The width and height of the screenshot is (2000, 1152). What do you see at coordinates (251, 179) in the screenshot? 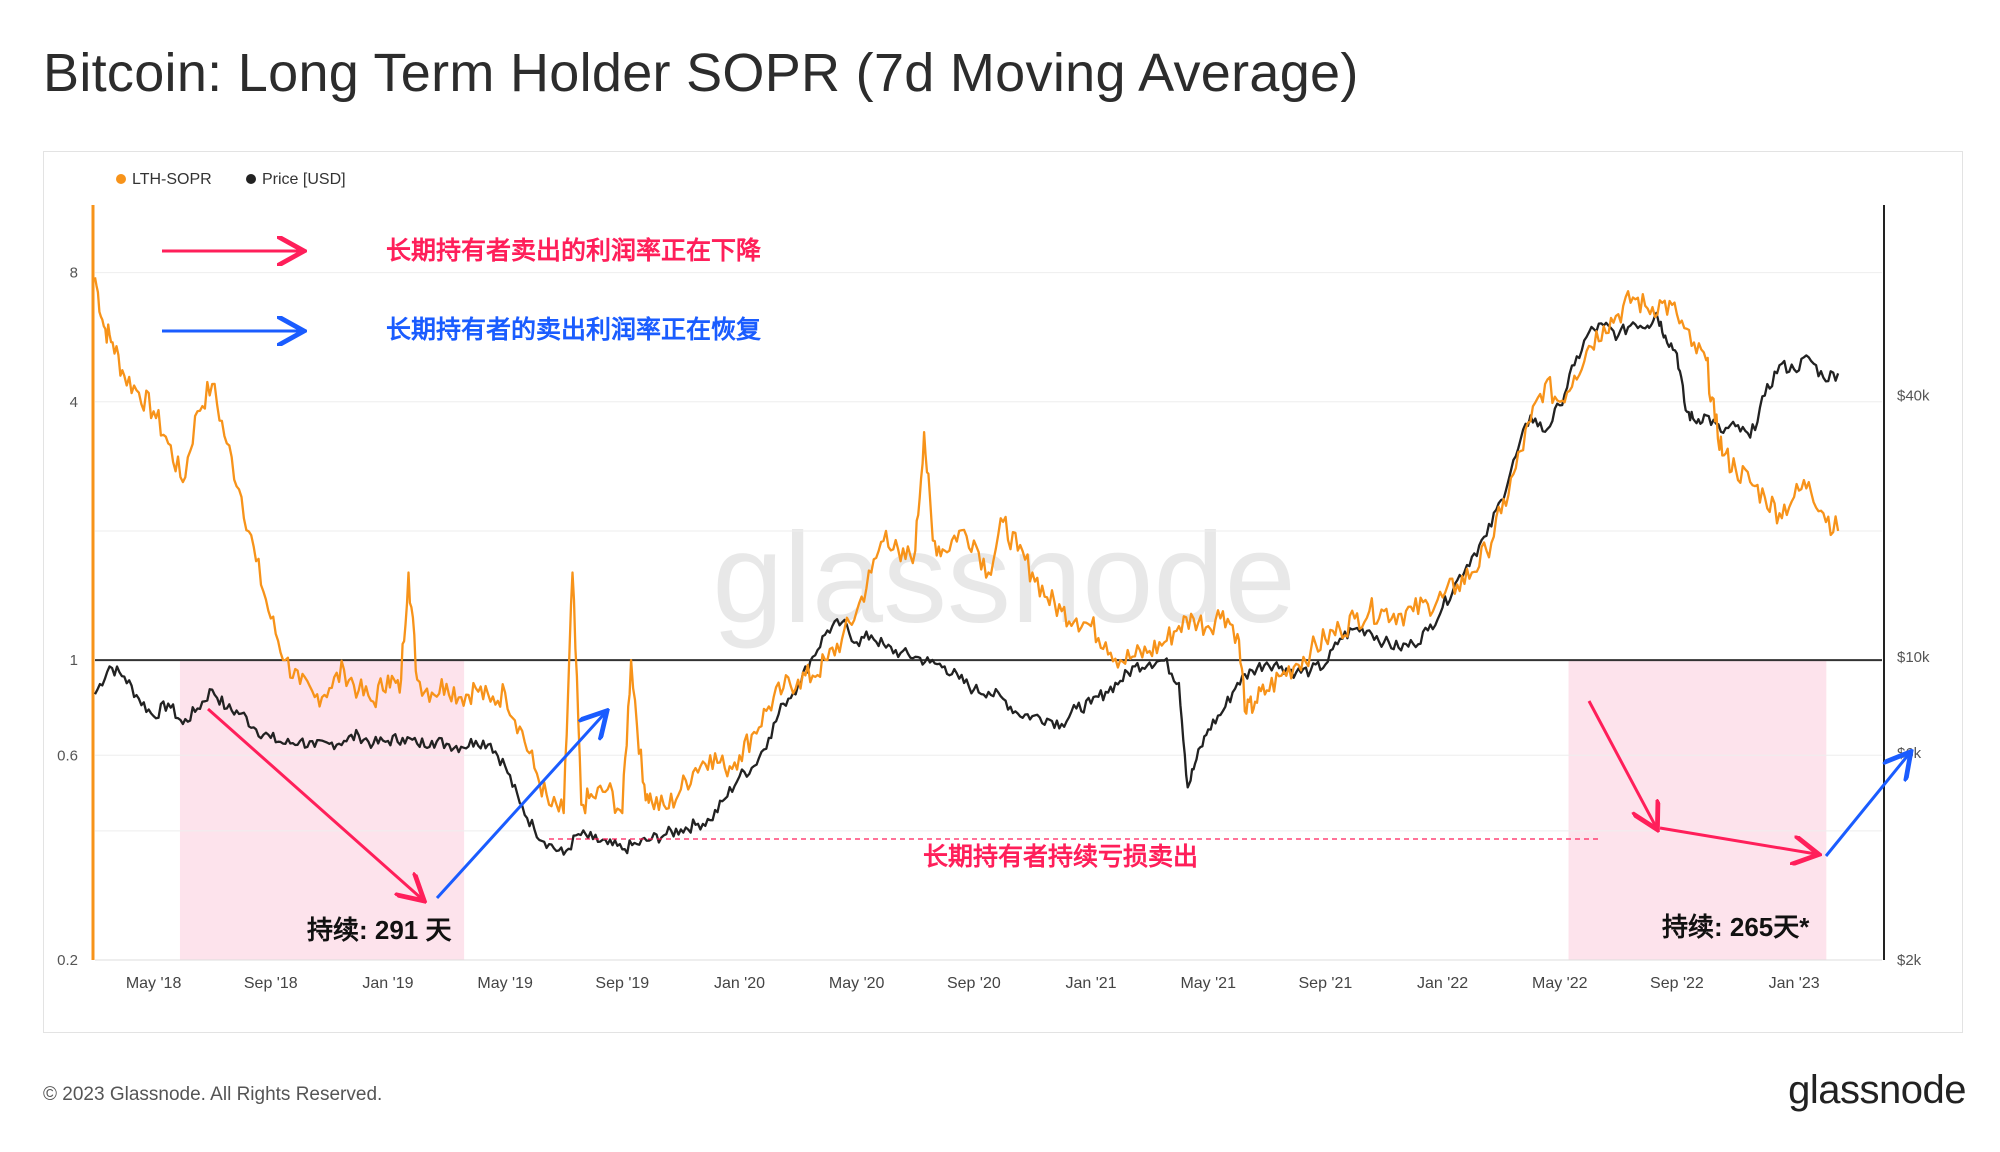
I see `legend-dot-price` at bounding box center [251, 179].